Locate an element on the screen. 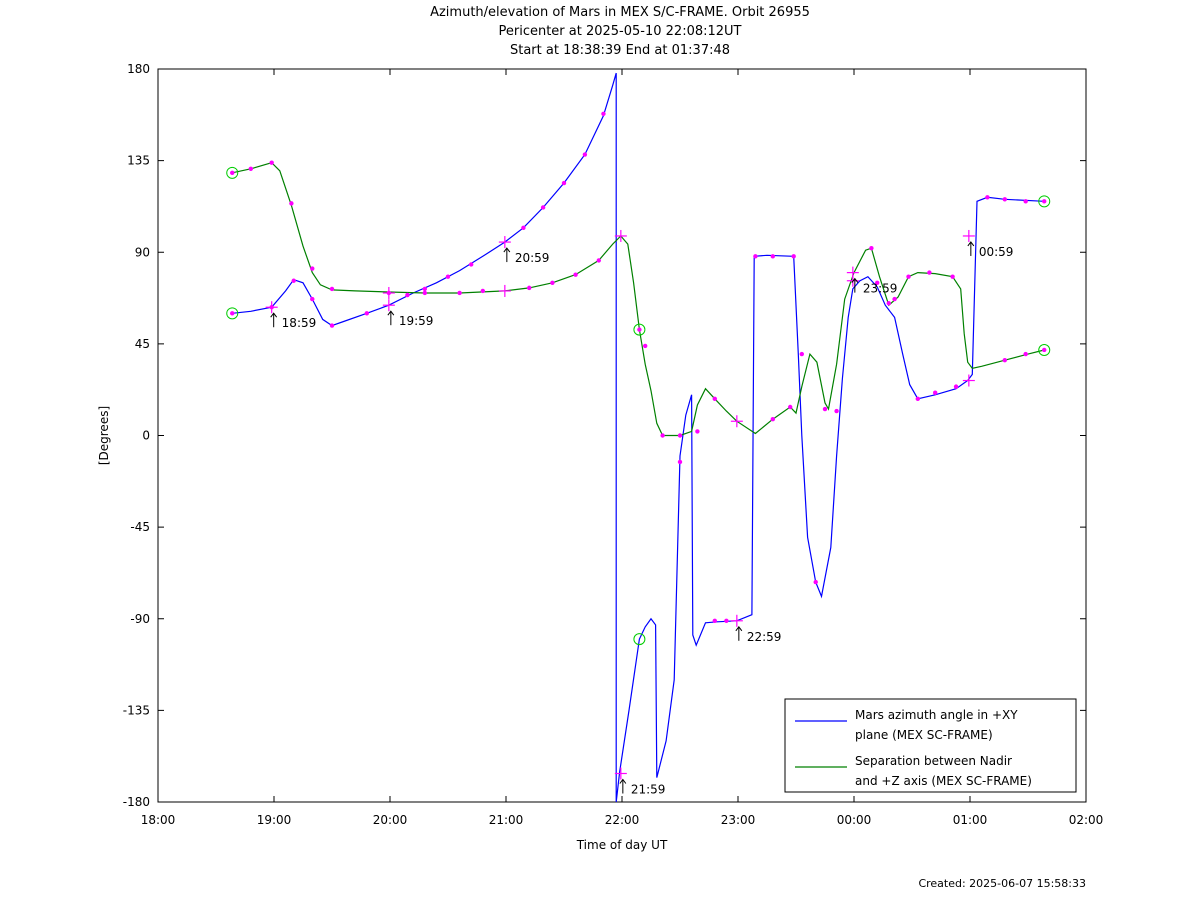 The image size is (1200, 901). hour-tick-label: 23:59 is located at coordinates (880, 289).